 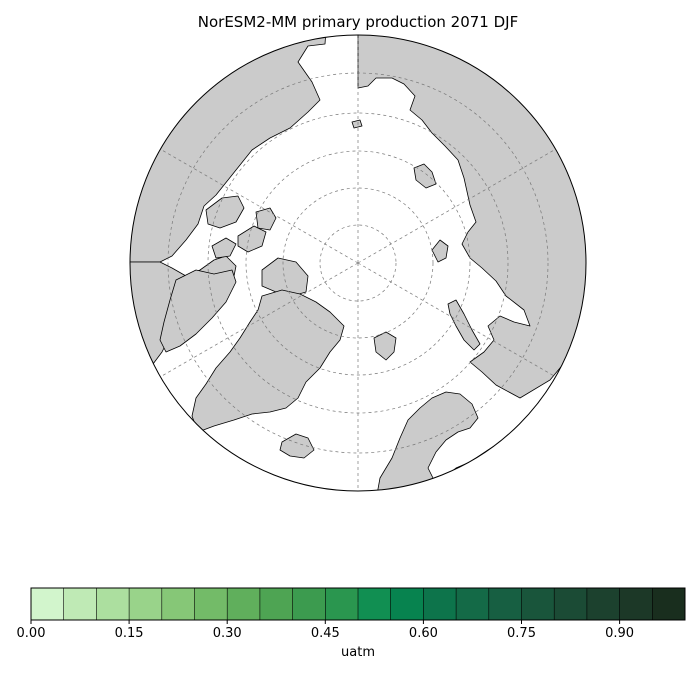 I want to click on colorbar-tick-label: 0.75, so click(x=521, y=633).